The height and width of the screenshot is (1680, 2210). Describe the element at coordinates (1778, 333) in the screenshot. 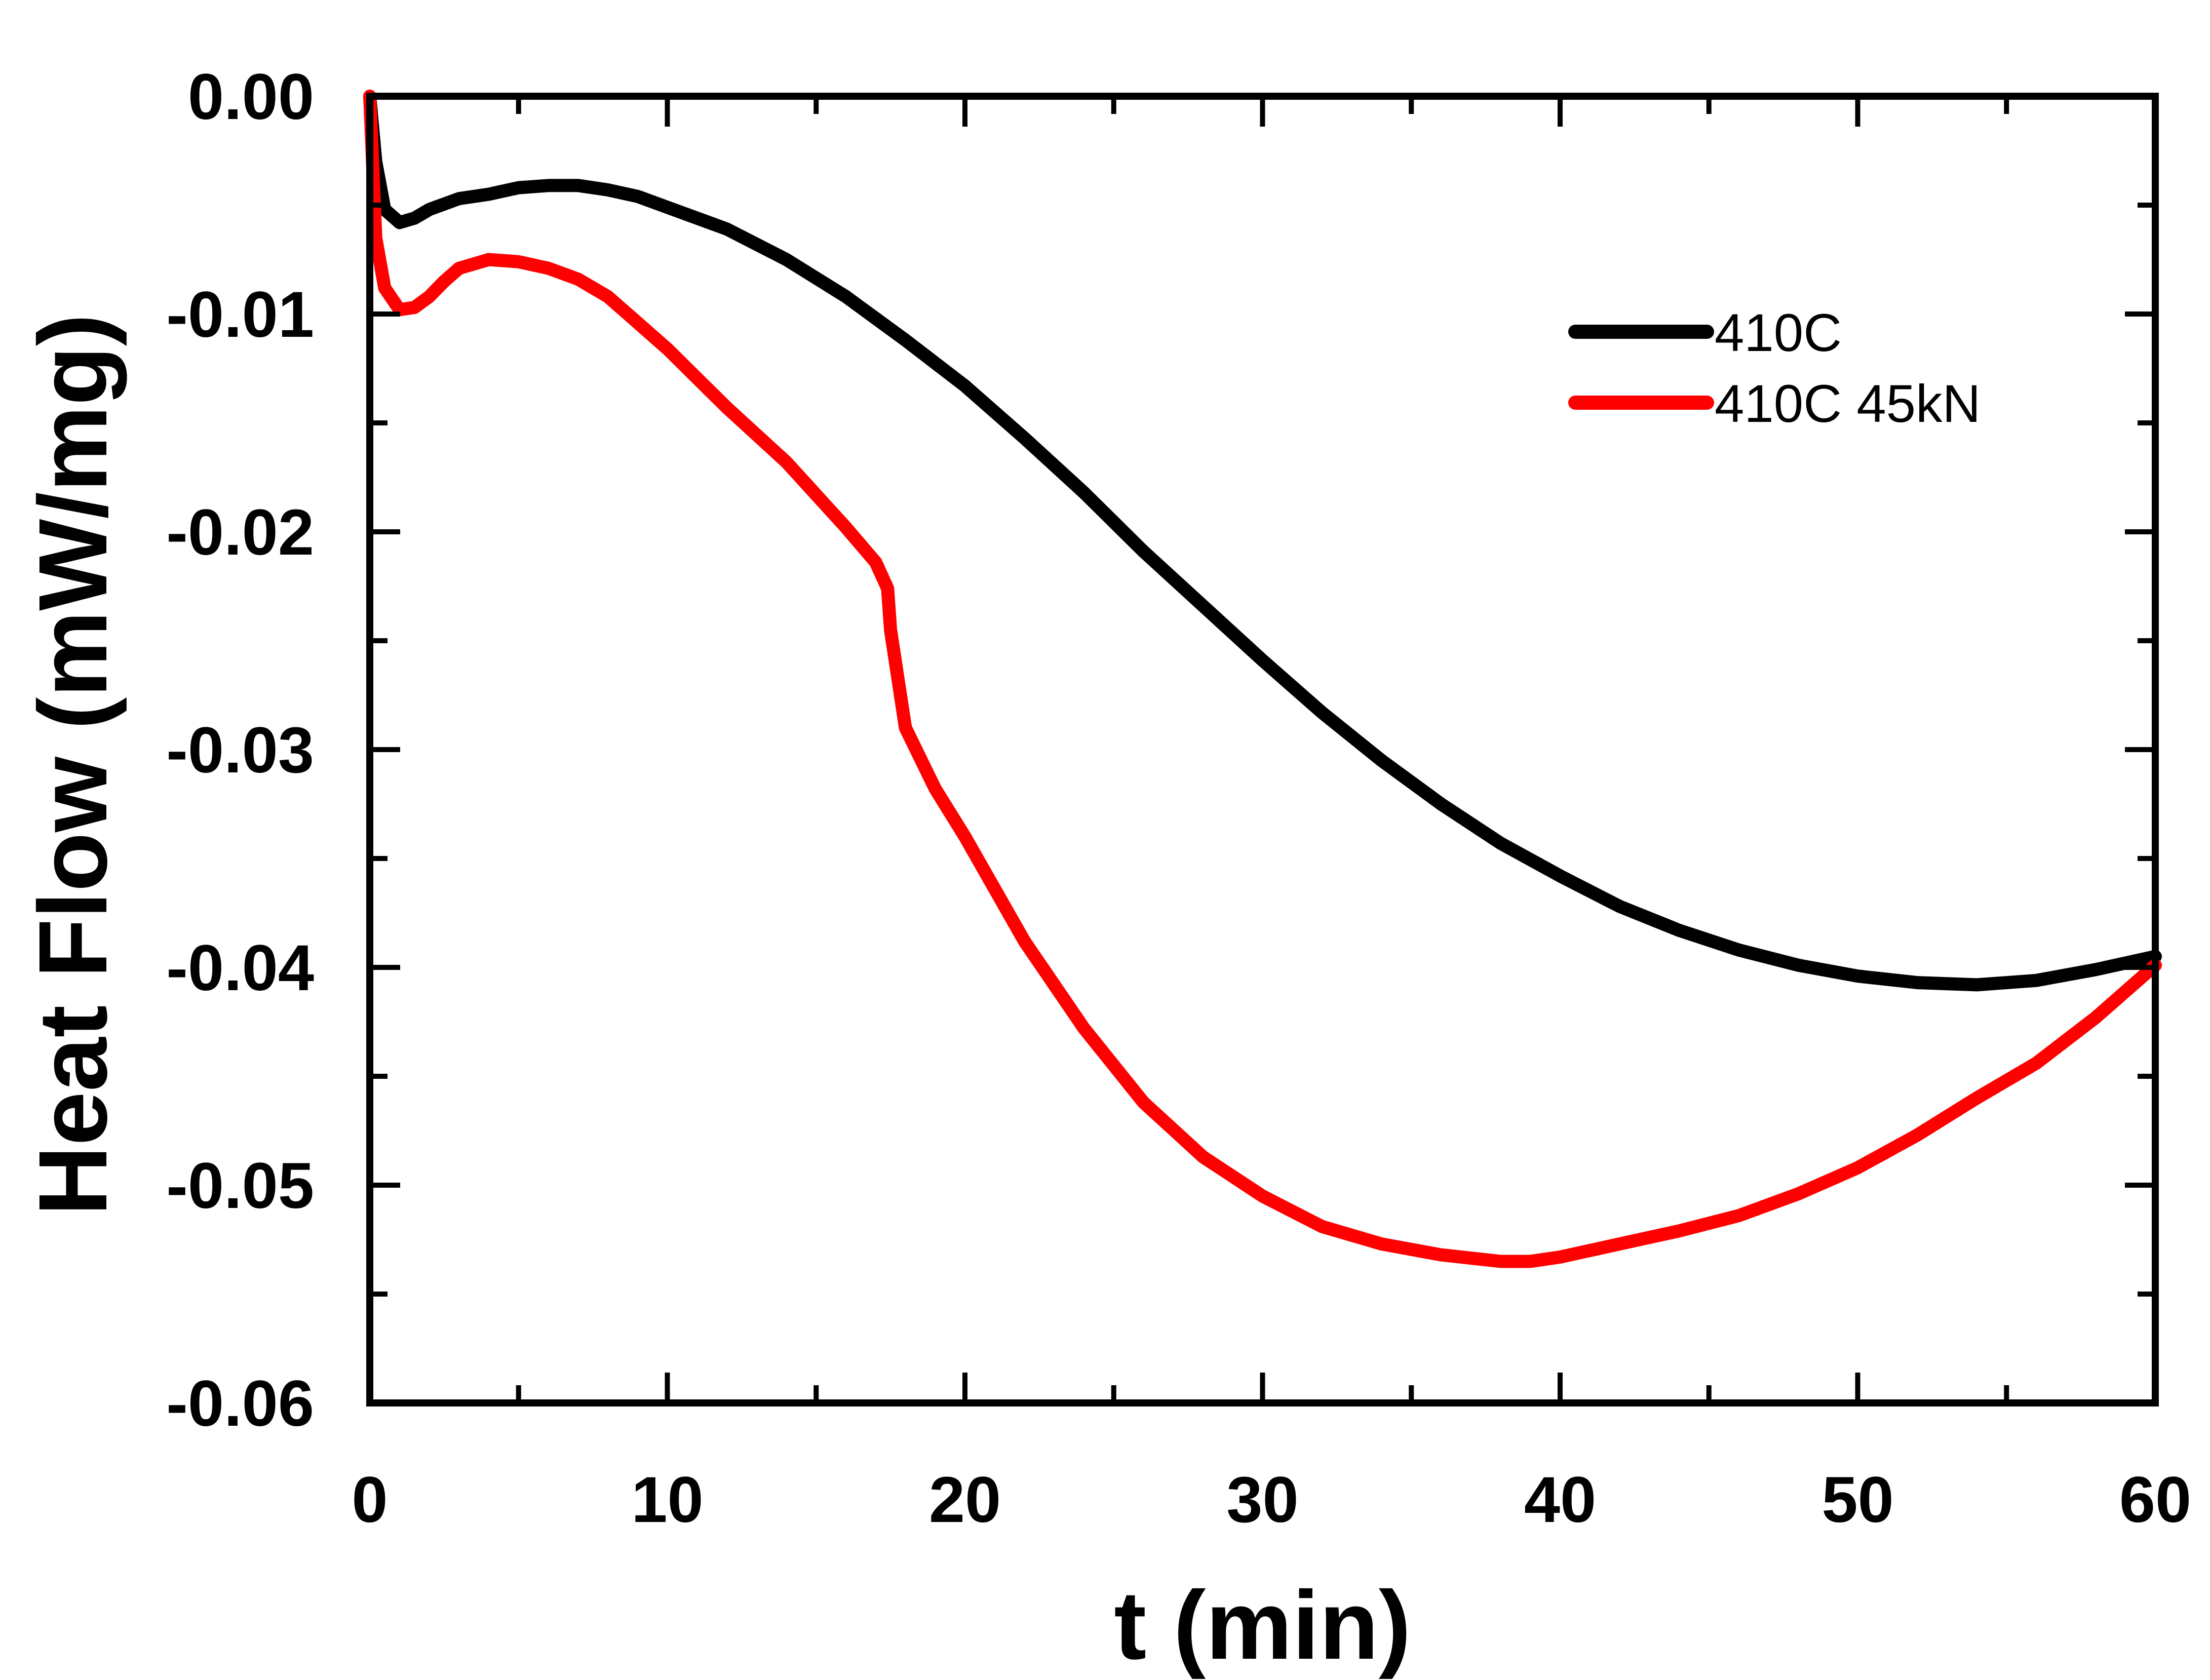

I see `legend-label: 410C` at that location.